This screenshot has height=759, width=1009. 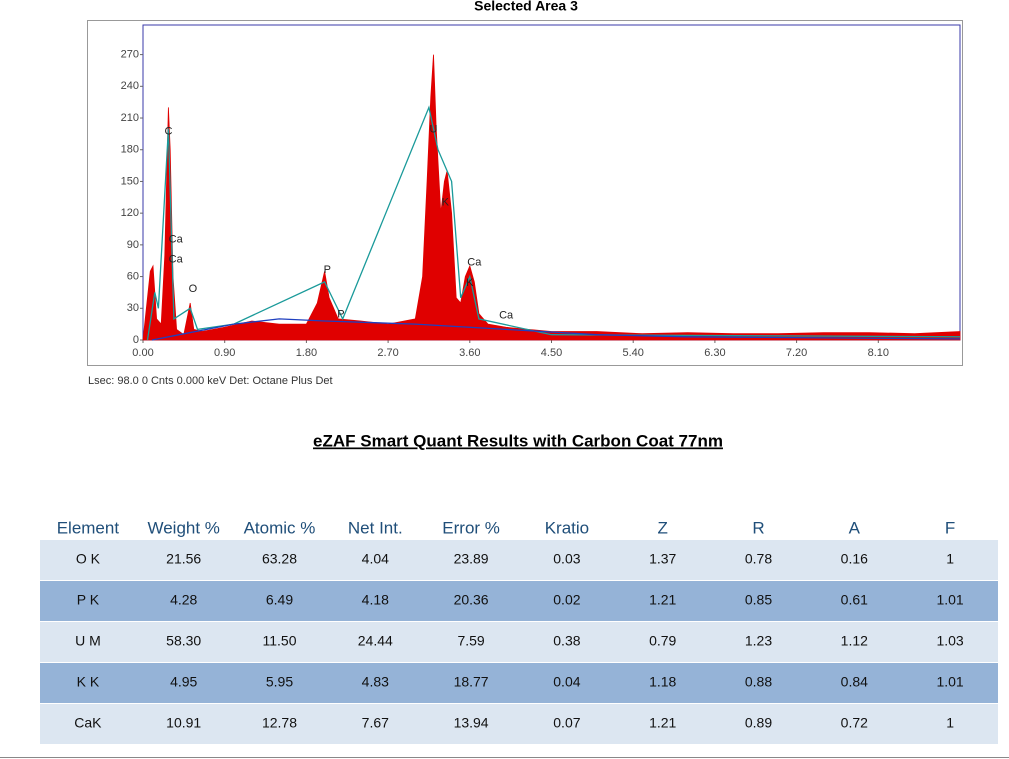 What do you see at coordinates (434, 130) in the screenshot?
I see `peak-label: U` at bounding box center [434, 130].